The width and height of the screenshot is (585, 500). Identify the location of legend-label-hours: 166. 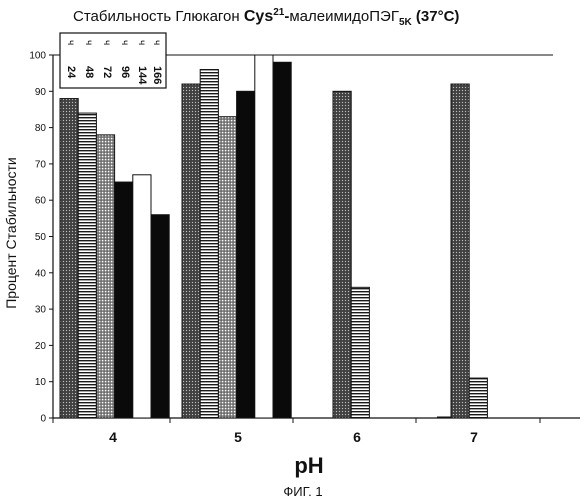
(157, 75).